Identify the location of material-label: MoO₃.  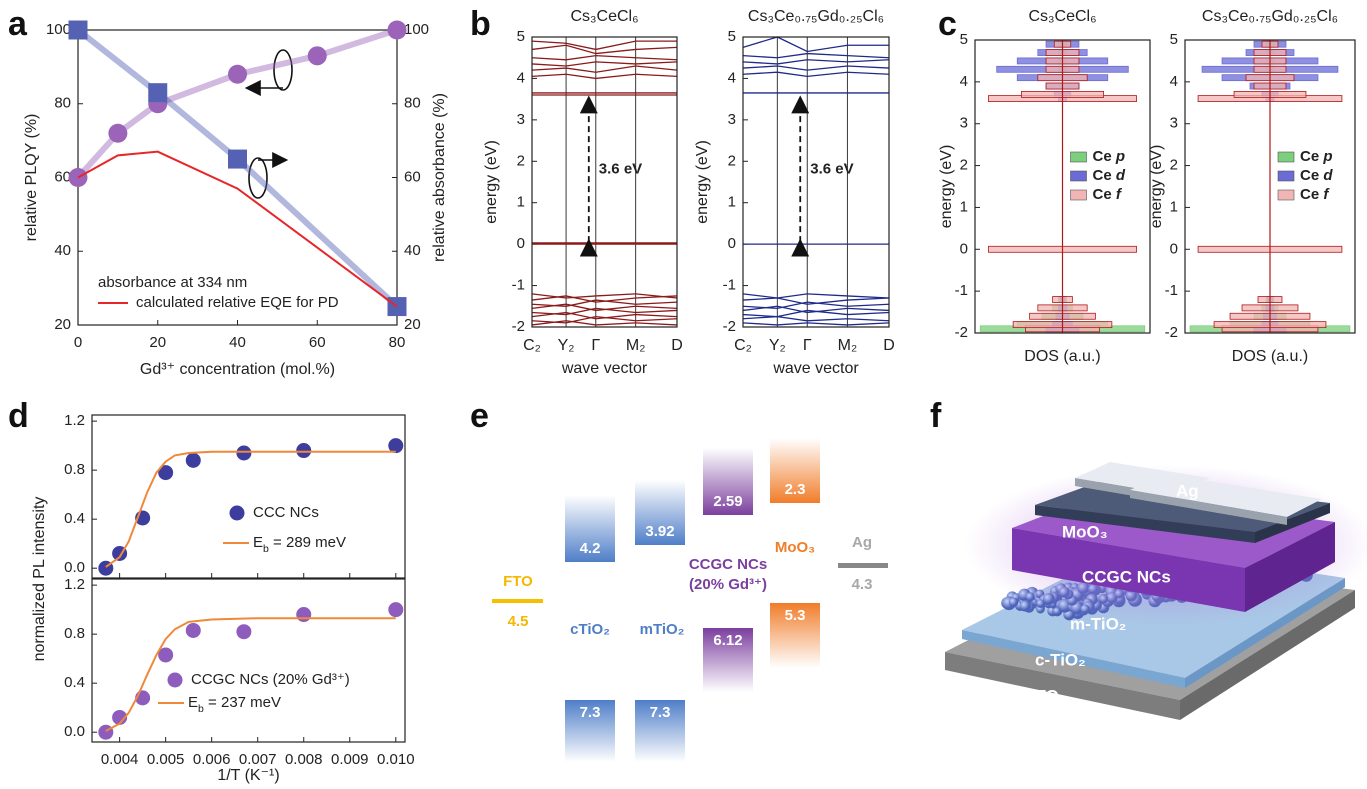
(795, 547).